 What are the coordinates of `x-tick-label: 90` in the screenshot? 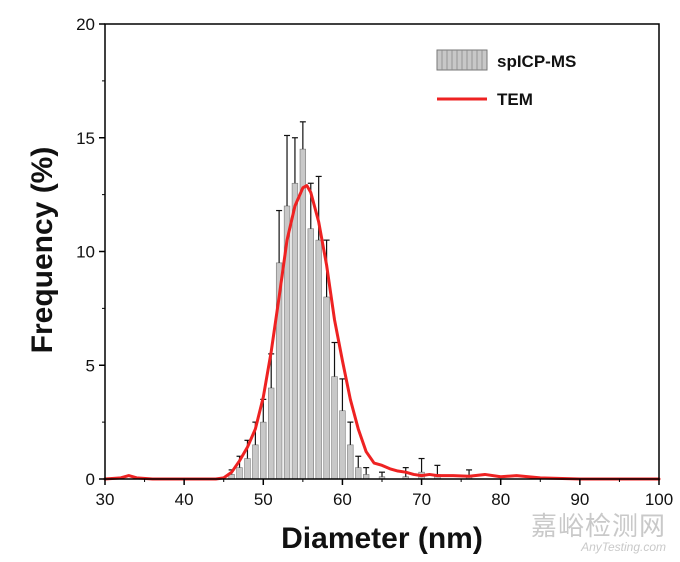 It's located at (579, 499).